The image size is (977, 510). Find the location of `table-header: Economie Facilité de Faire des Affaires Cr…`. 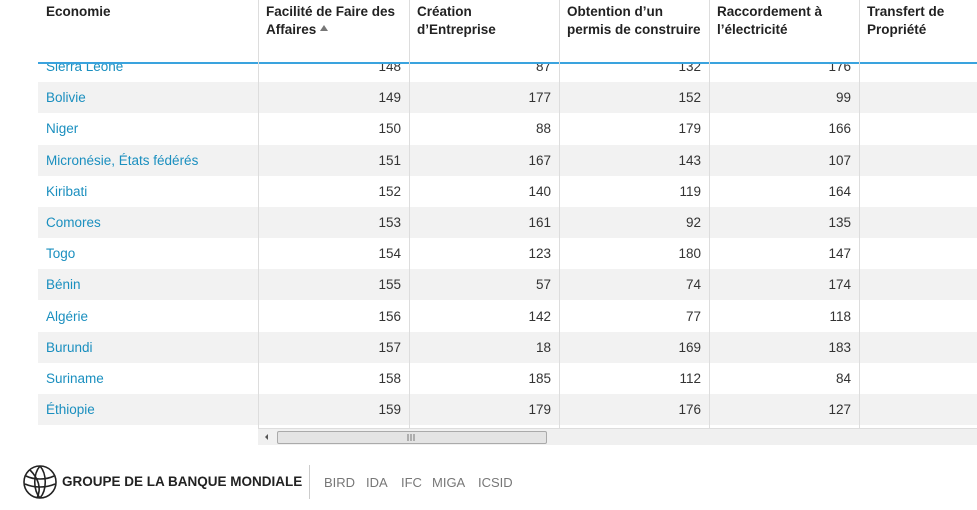

table-header: Economie Facilité de Faire des Affaires Cr… is located at coordinates (507, 32).